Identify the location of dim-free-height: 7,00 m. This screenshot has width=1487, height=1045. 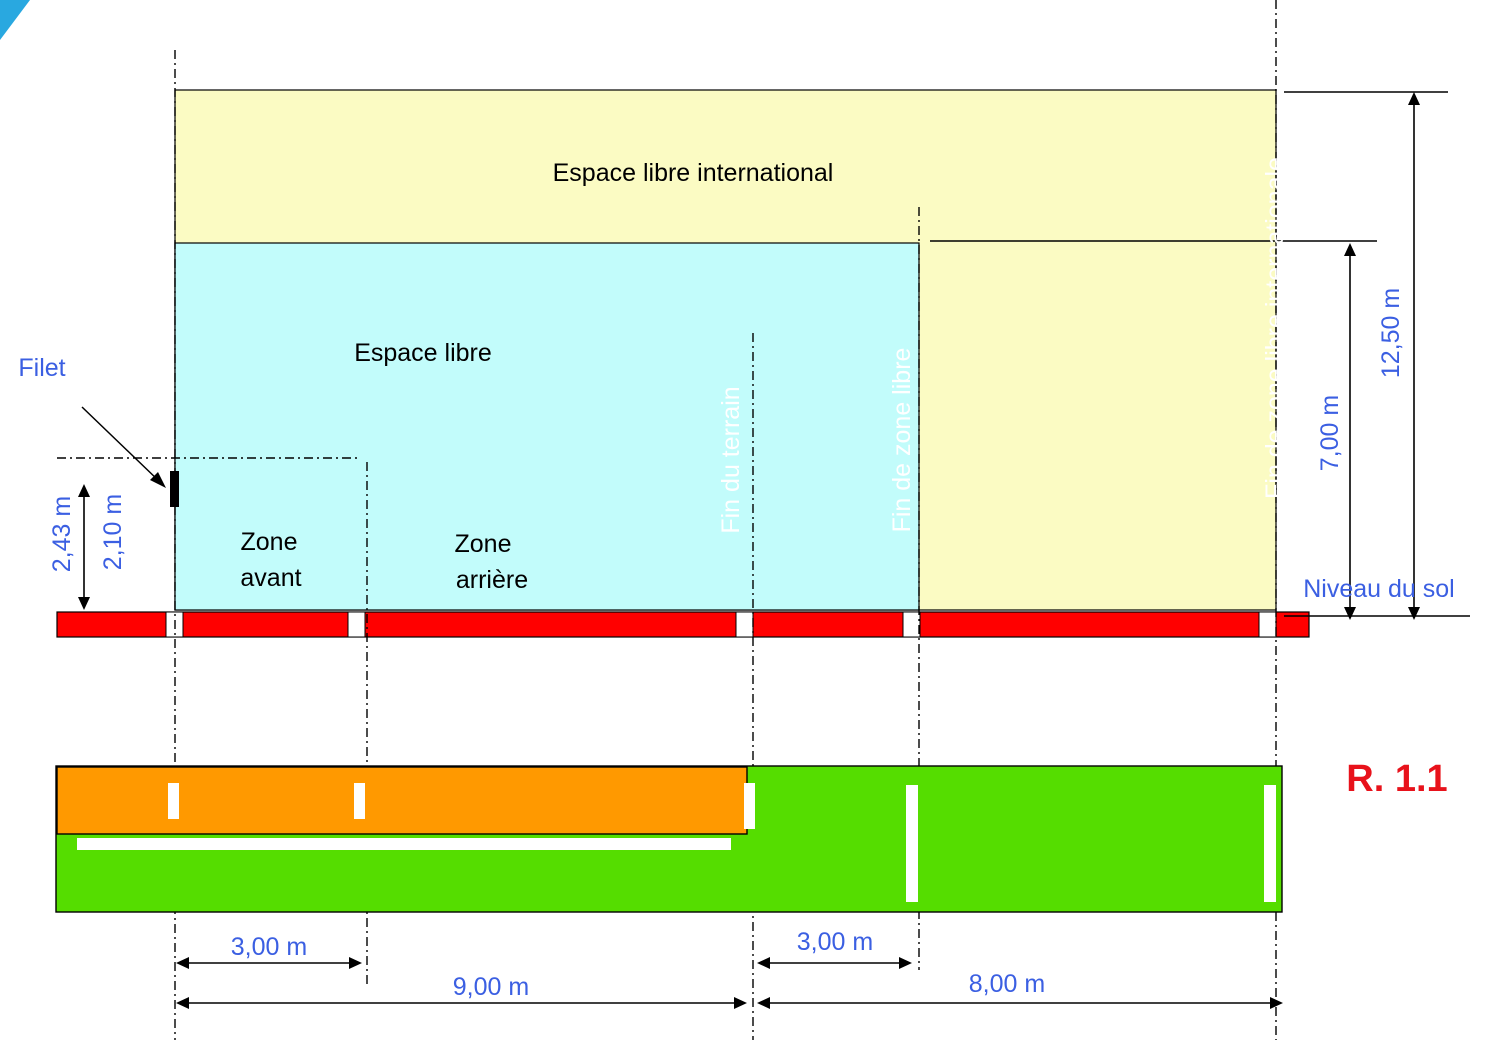
(1330, 433).